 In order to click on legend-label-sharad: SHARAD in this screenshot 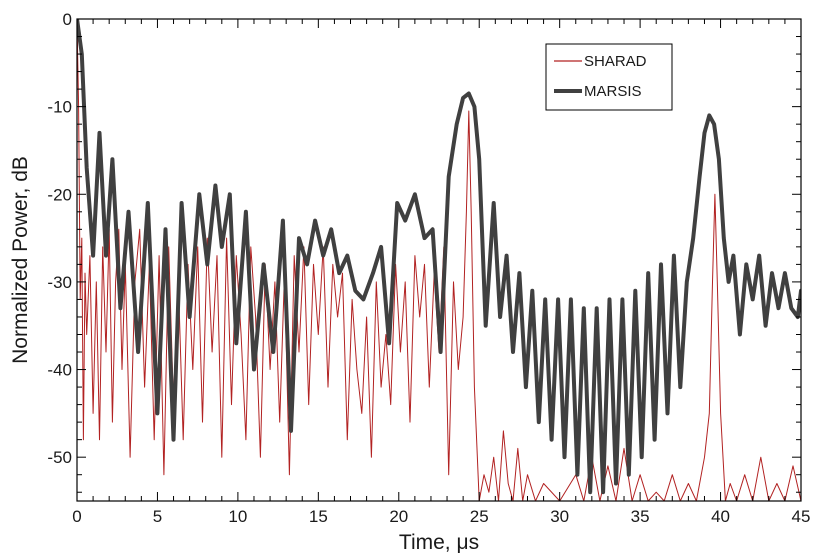, I will do `click(615, 61)`.